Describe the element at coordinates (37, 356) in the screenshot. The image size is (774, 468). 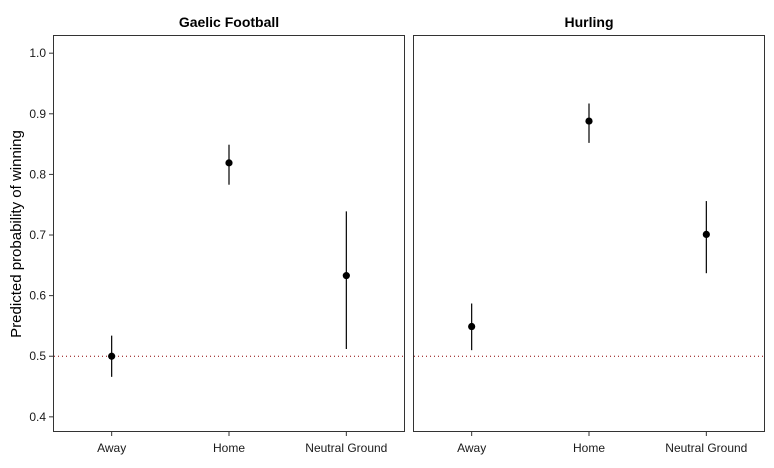
I see `y-tick-label: 0.5` at that location.